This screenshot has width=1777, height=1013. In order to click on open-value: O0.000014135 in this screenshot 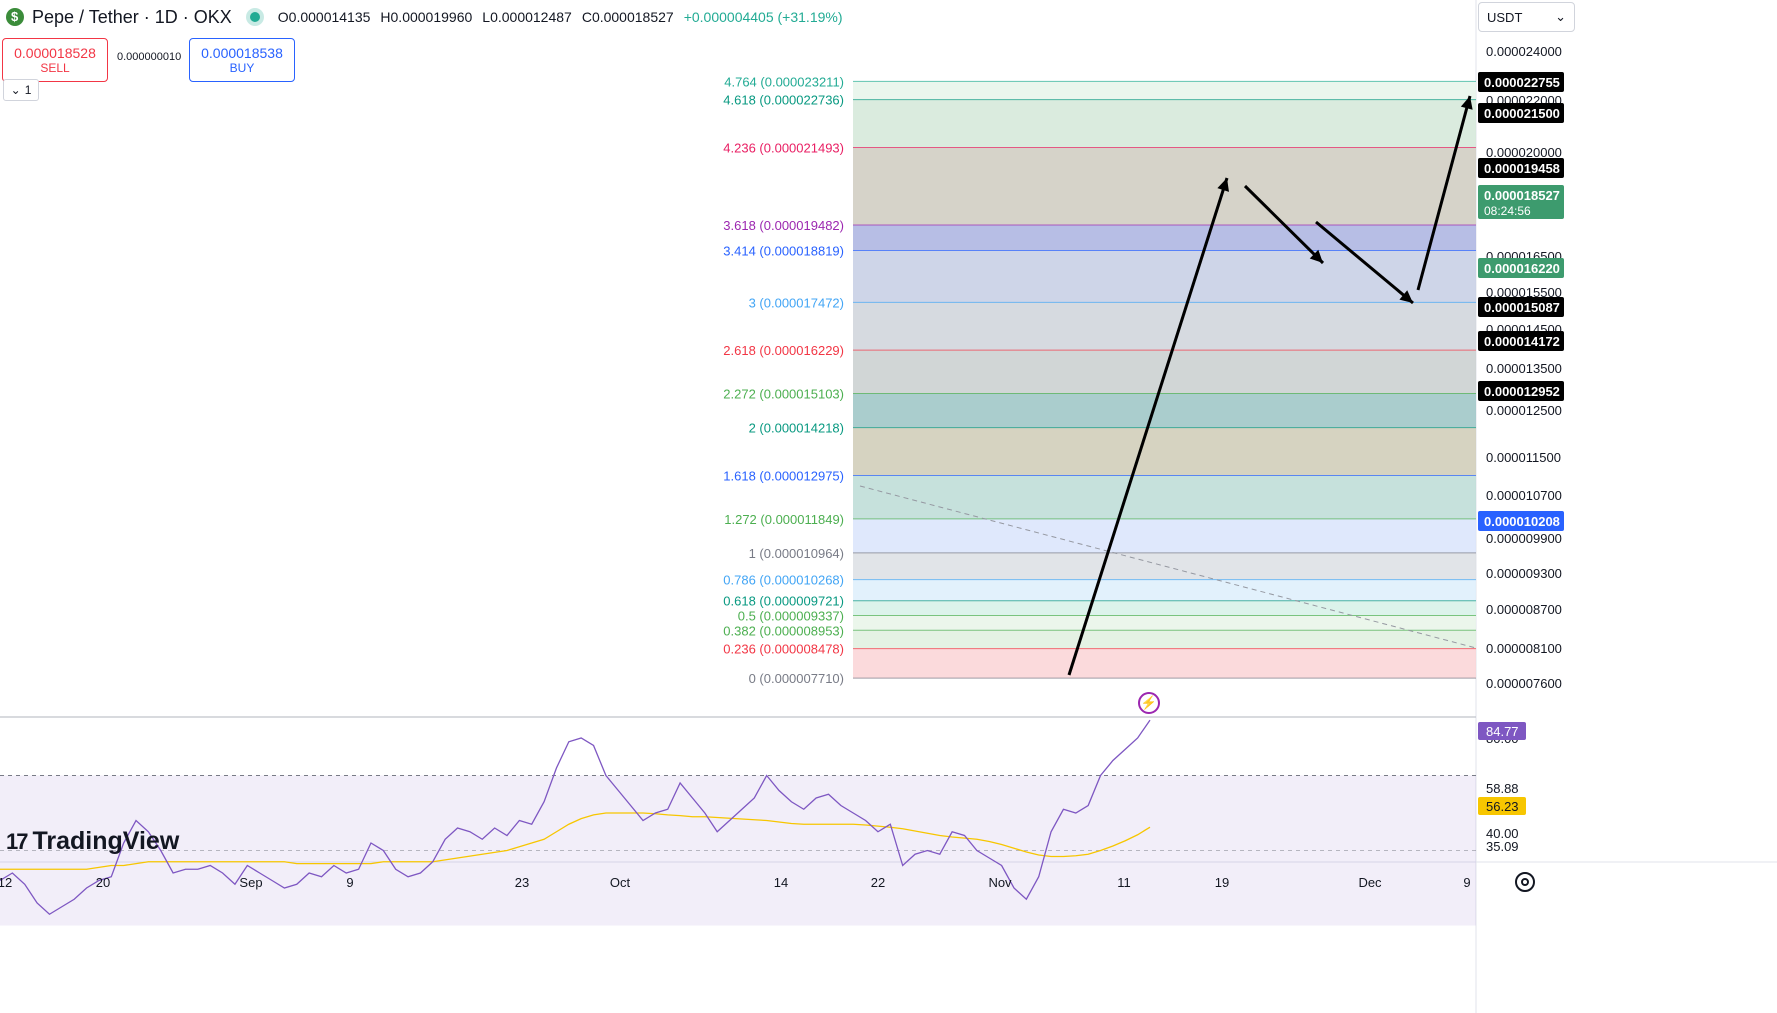, I will do `click(324, 17)`.